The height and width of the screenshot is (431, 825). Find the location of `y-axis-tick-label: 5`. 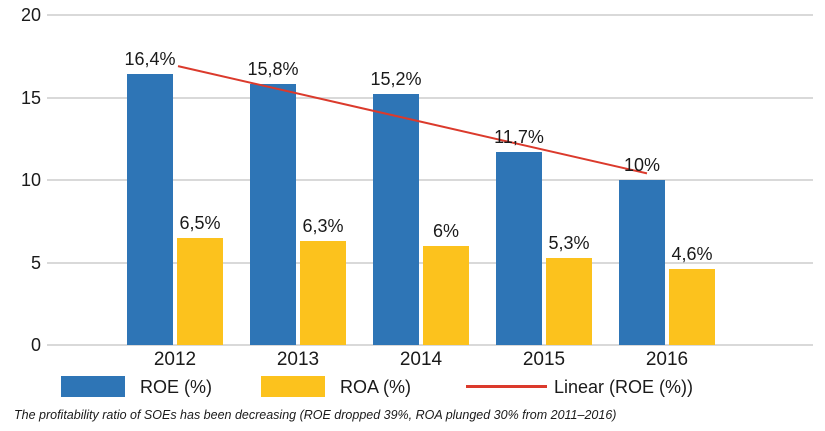

y-axis-tick-label: 5 is located at coordinates (35, 262).